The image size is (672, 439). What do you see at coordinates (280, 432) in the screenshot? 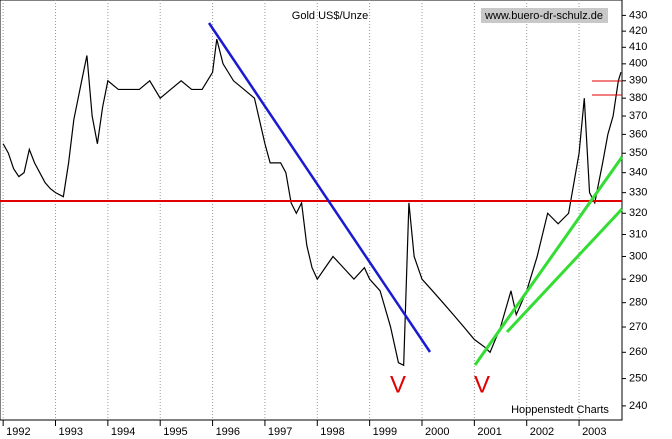
I see `x-tick-label: 1997` at bounding box center [280, 432].